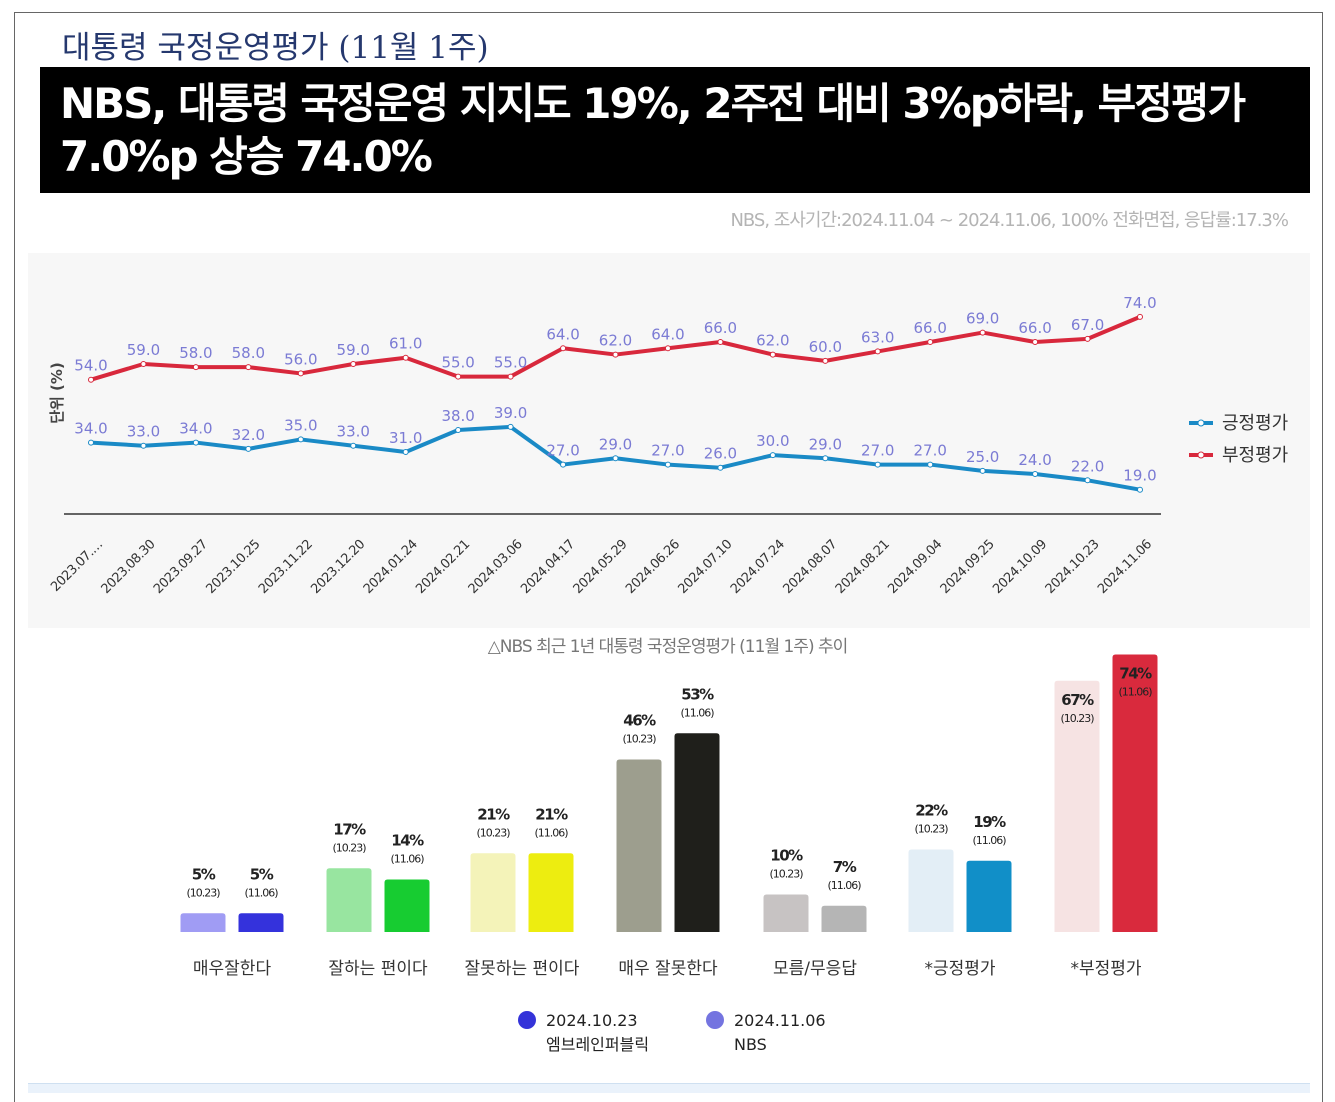 This screenshot has width=1335, height=1102. I want to click on category-label: 잘못하는 편이다, so click(522, 969).